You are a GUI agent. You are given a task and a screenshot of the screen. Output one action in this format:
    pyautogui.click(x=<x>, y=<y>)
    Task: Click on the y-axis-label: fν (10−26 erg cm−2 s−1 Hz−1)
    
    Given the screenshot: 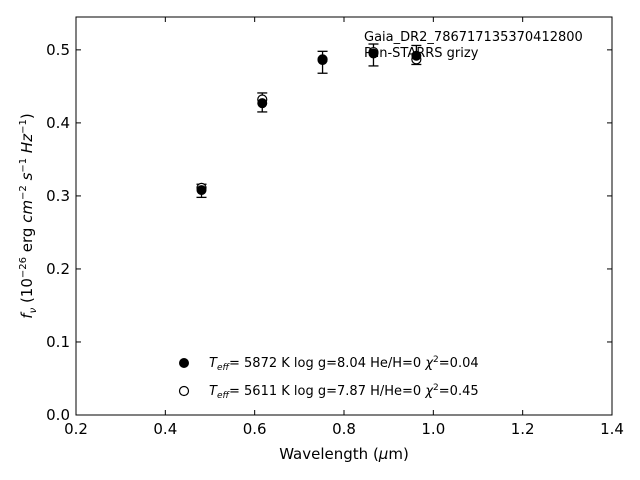 What is the action you would take?
    pyautogui.click(x=28, y=215)
    